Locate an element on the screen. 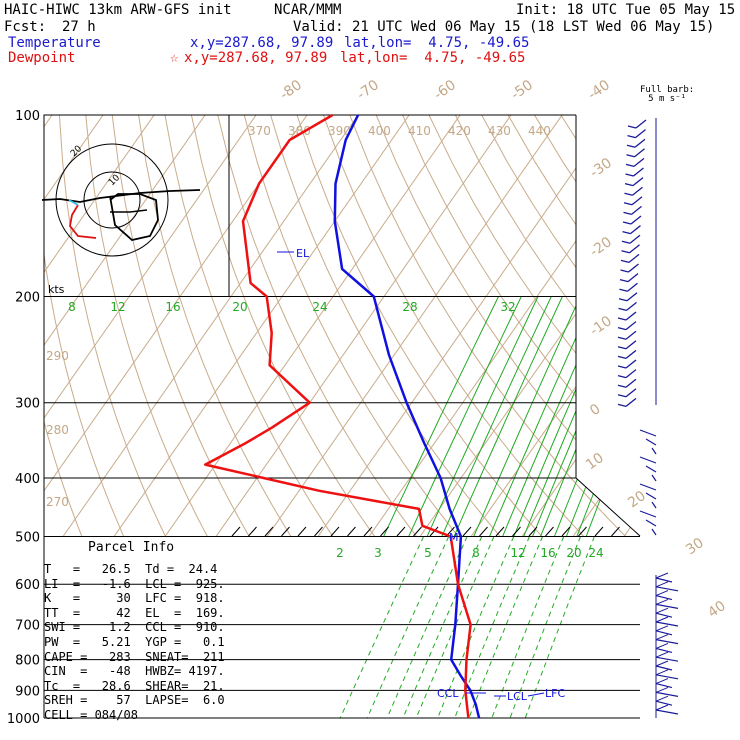 The image size is (740, 740). mixing-ratio-label: 28 is located at coordinates (409, 307).